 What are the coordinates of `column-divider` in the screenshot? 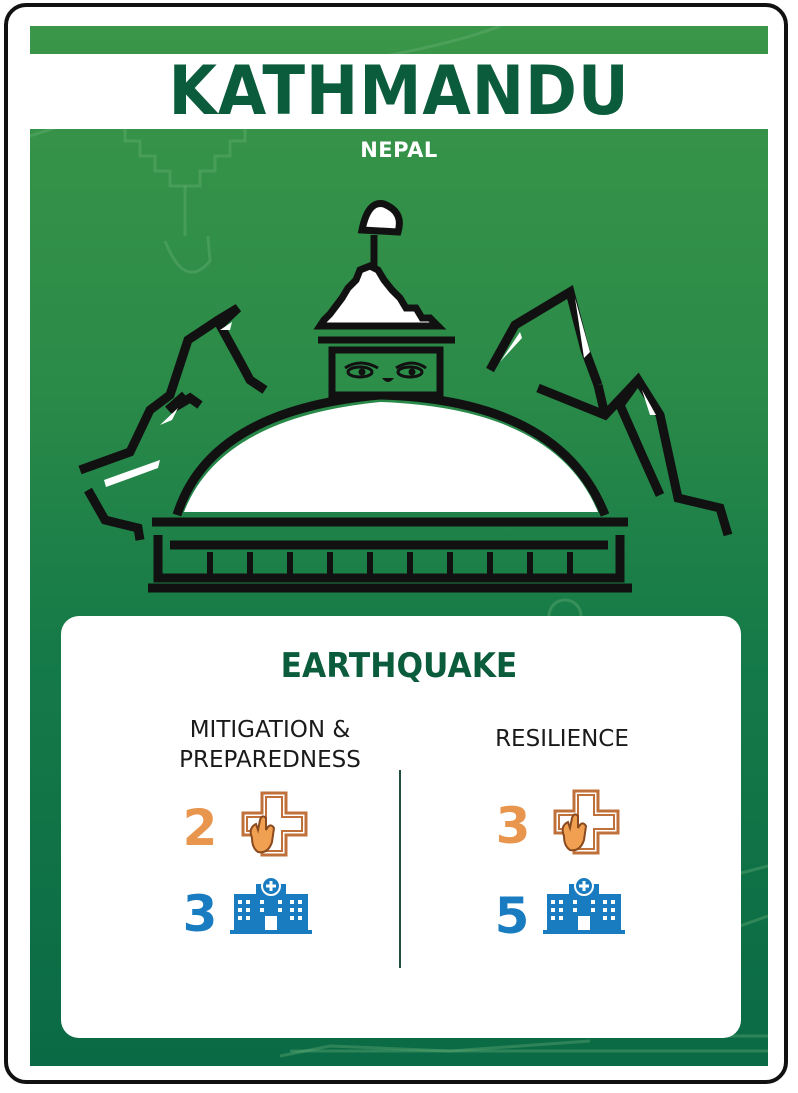 It's located at (400, 869).